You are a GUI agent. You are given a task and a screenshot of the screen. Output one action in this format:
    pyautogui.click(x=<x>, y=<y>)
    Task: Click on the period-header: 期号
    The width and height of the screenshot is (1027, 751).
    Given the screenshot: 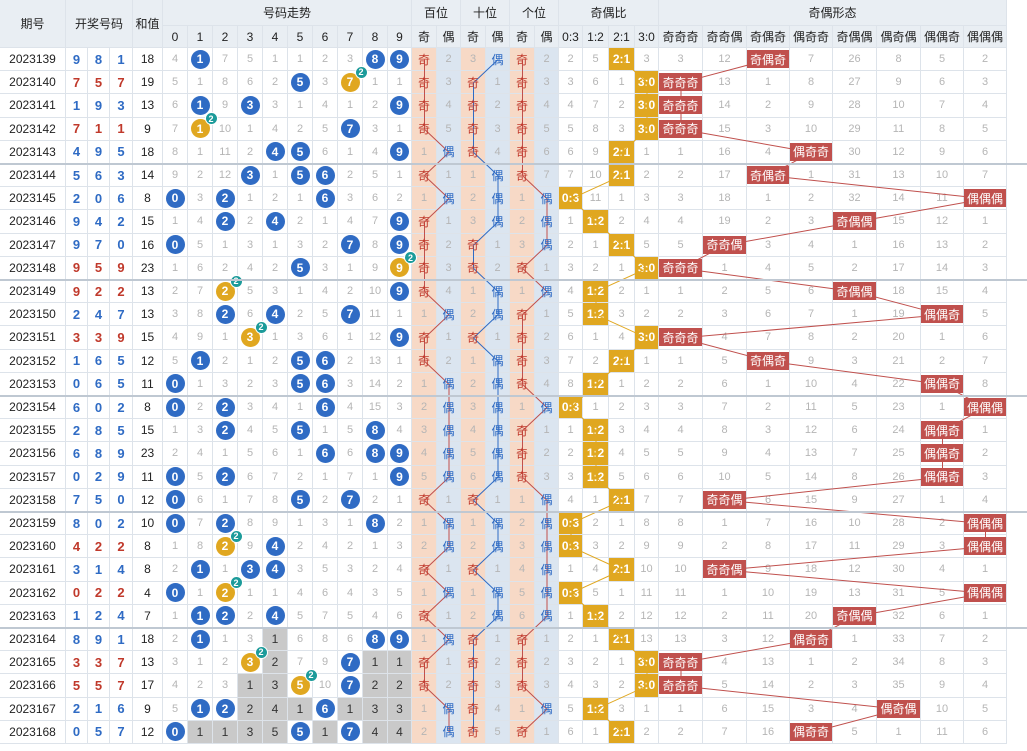 What is the action you would take?
    pyautogui.click(x=33, y=24)
    